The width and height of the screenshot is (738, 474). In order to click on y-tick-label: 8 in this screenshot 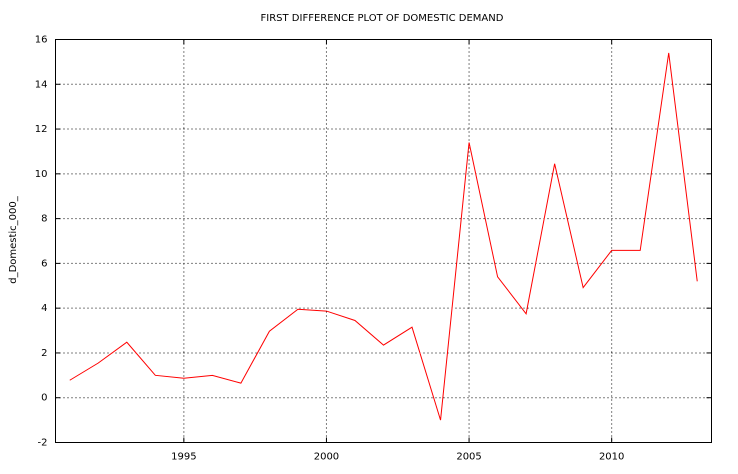, I will do `click(44, 219)`.